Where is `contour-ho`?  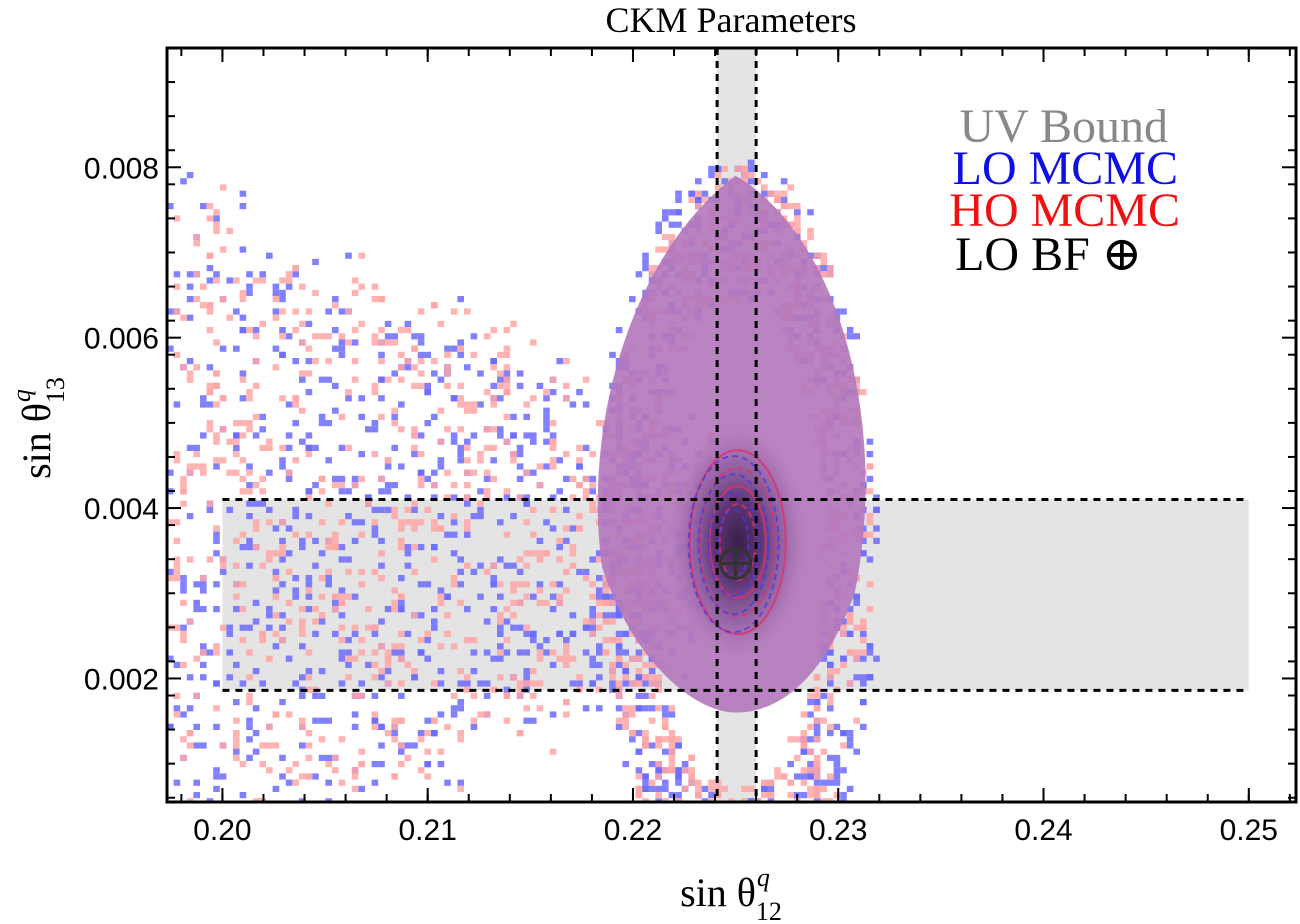
contour-ho is located at coordinates (737, 542).